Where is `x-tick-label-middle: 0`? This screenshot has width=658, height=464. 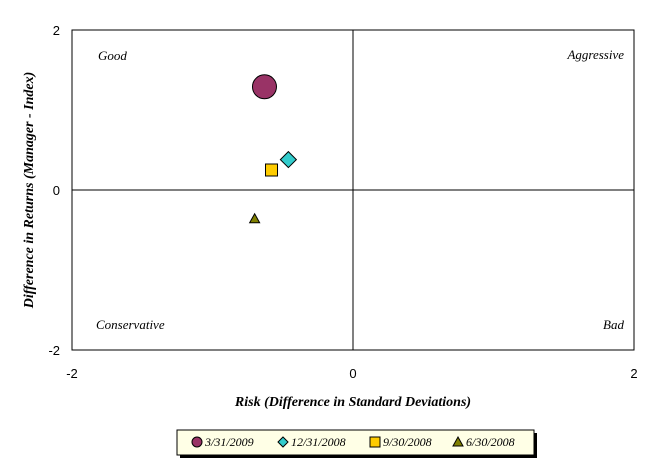 x-tick-label-middle: 0 is located at coordinates (352, 373).